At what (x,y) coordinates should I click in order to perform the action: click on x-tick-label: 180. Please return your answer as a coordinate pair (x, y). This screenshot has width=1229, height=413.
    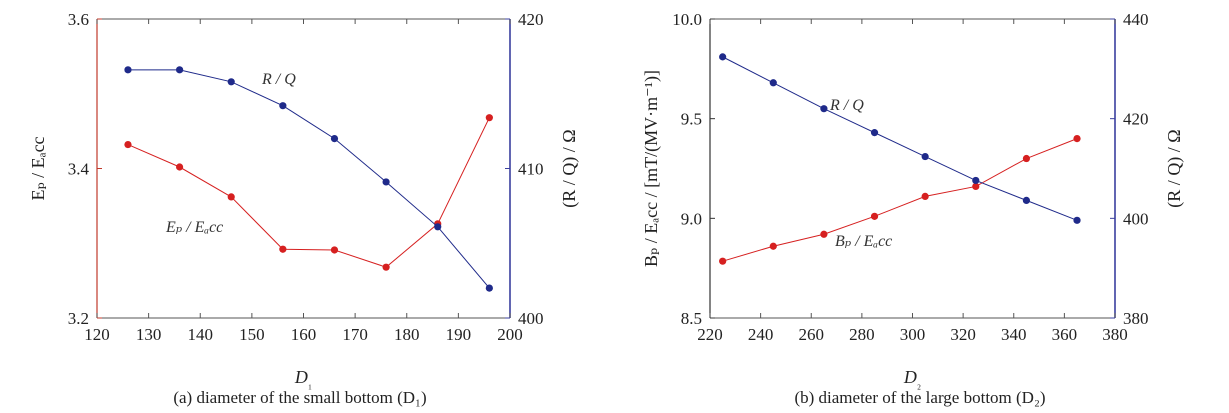
    Looking at the image, I should click on (407, 334).